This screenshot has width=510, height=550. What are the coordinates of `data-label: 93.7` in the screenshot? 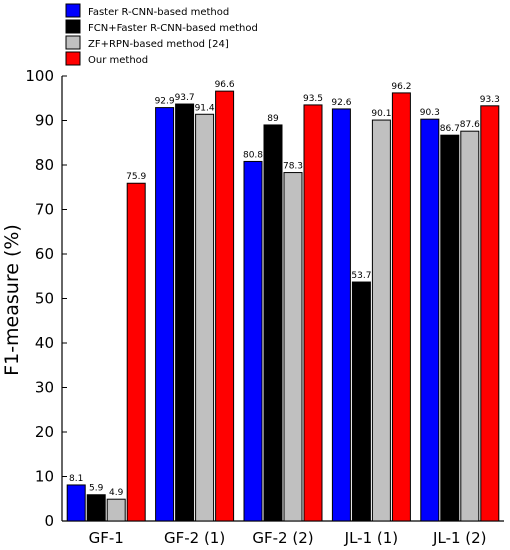 It's located at (185, 98).